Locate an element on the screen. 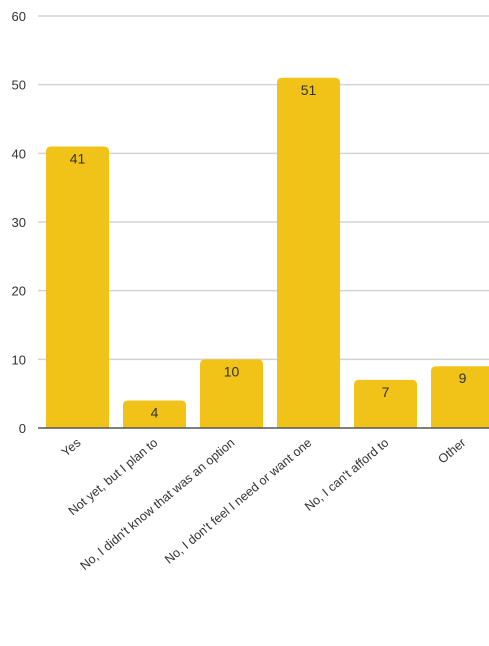 The height and width of the screenshot is (646, 489). y-tick-label: 30 is located at coordinates (19, 222).